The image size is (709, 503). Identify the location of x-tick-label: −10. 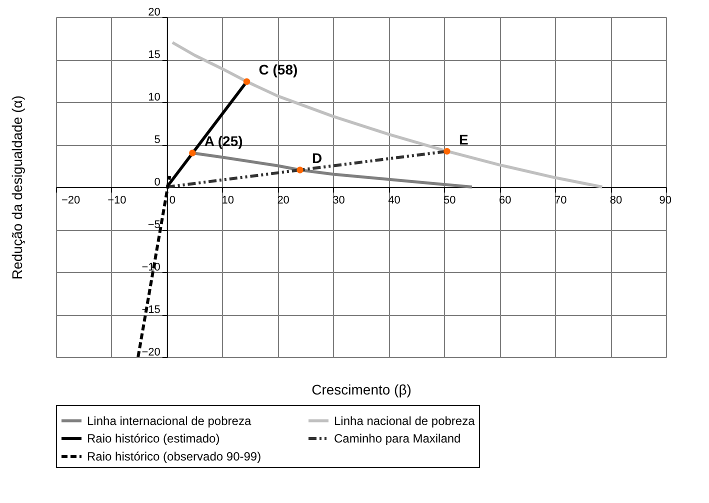
(117, 200).